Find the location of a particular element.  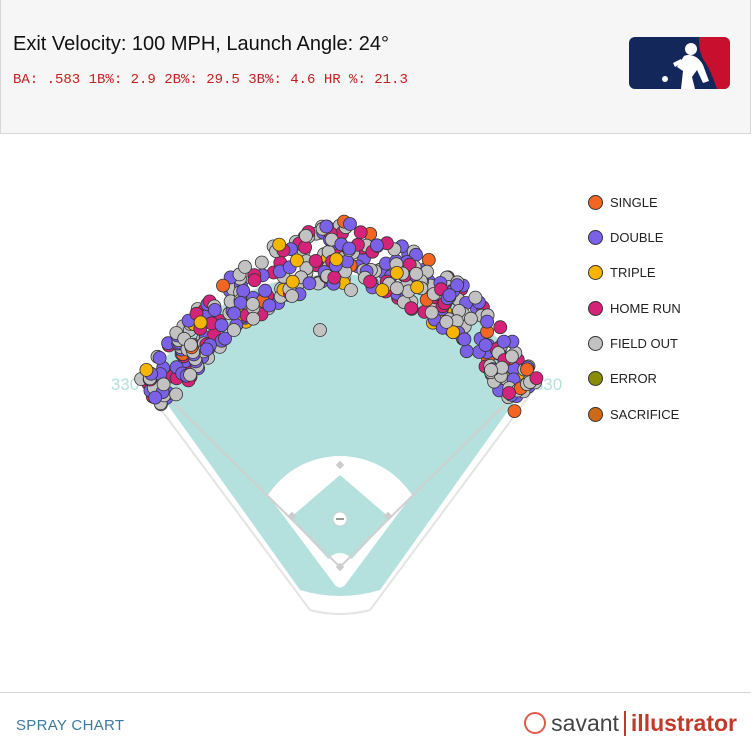

legend-label-triple: TRIPLE is located at coordinates (633, 272).